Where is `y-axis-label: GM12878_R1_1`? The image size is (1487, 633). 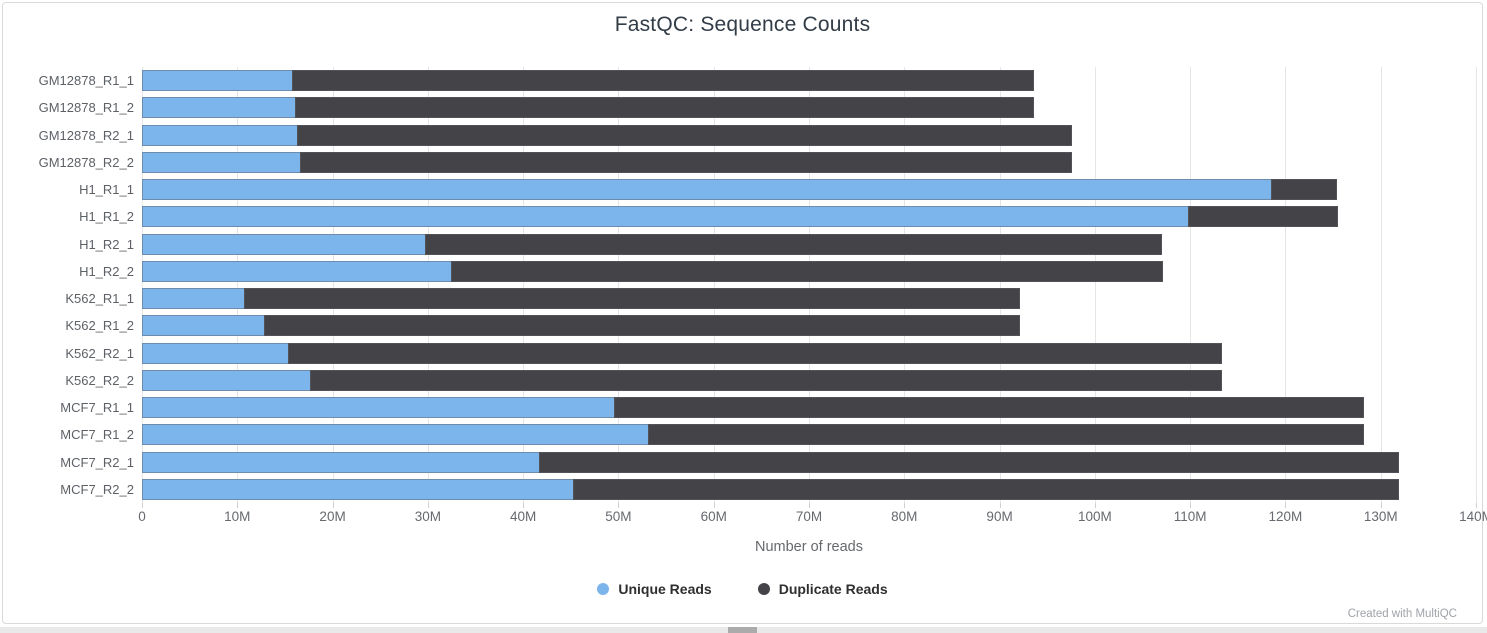 y-axis-label: GM12878_R1_1 is located at coordinates (86, 80).